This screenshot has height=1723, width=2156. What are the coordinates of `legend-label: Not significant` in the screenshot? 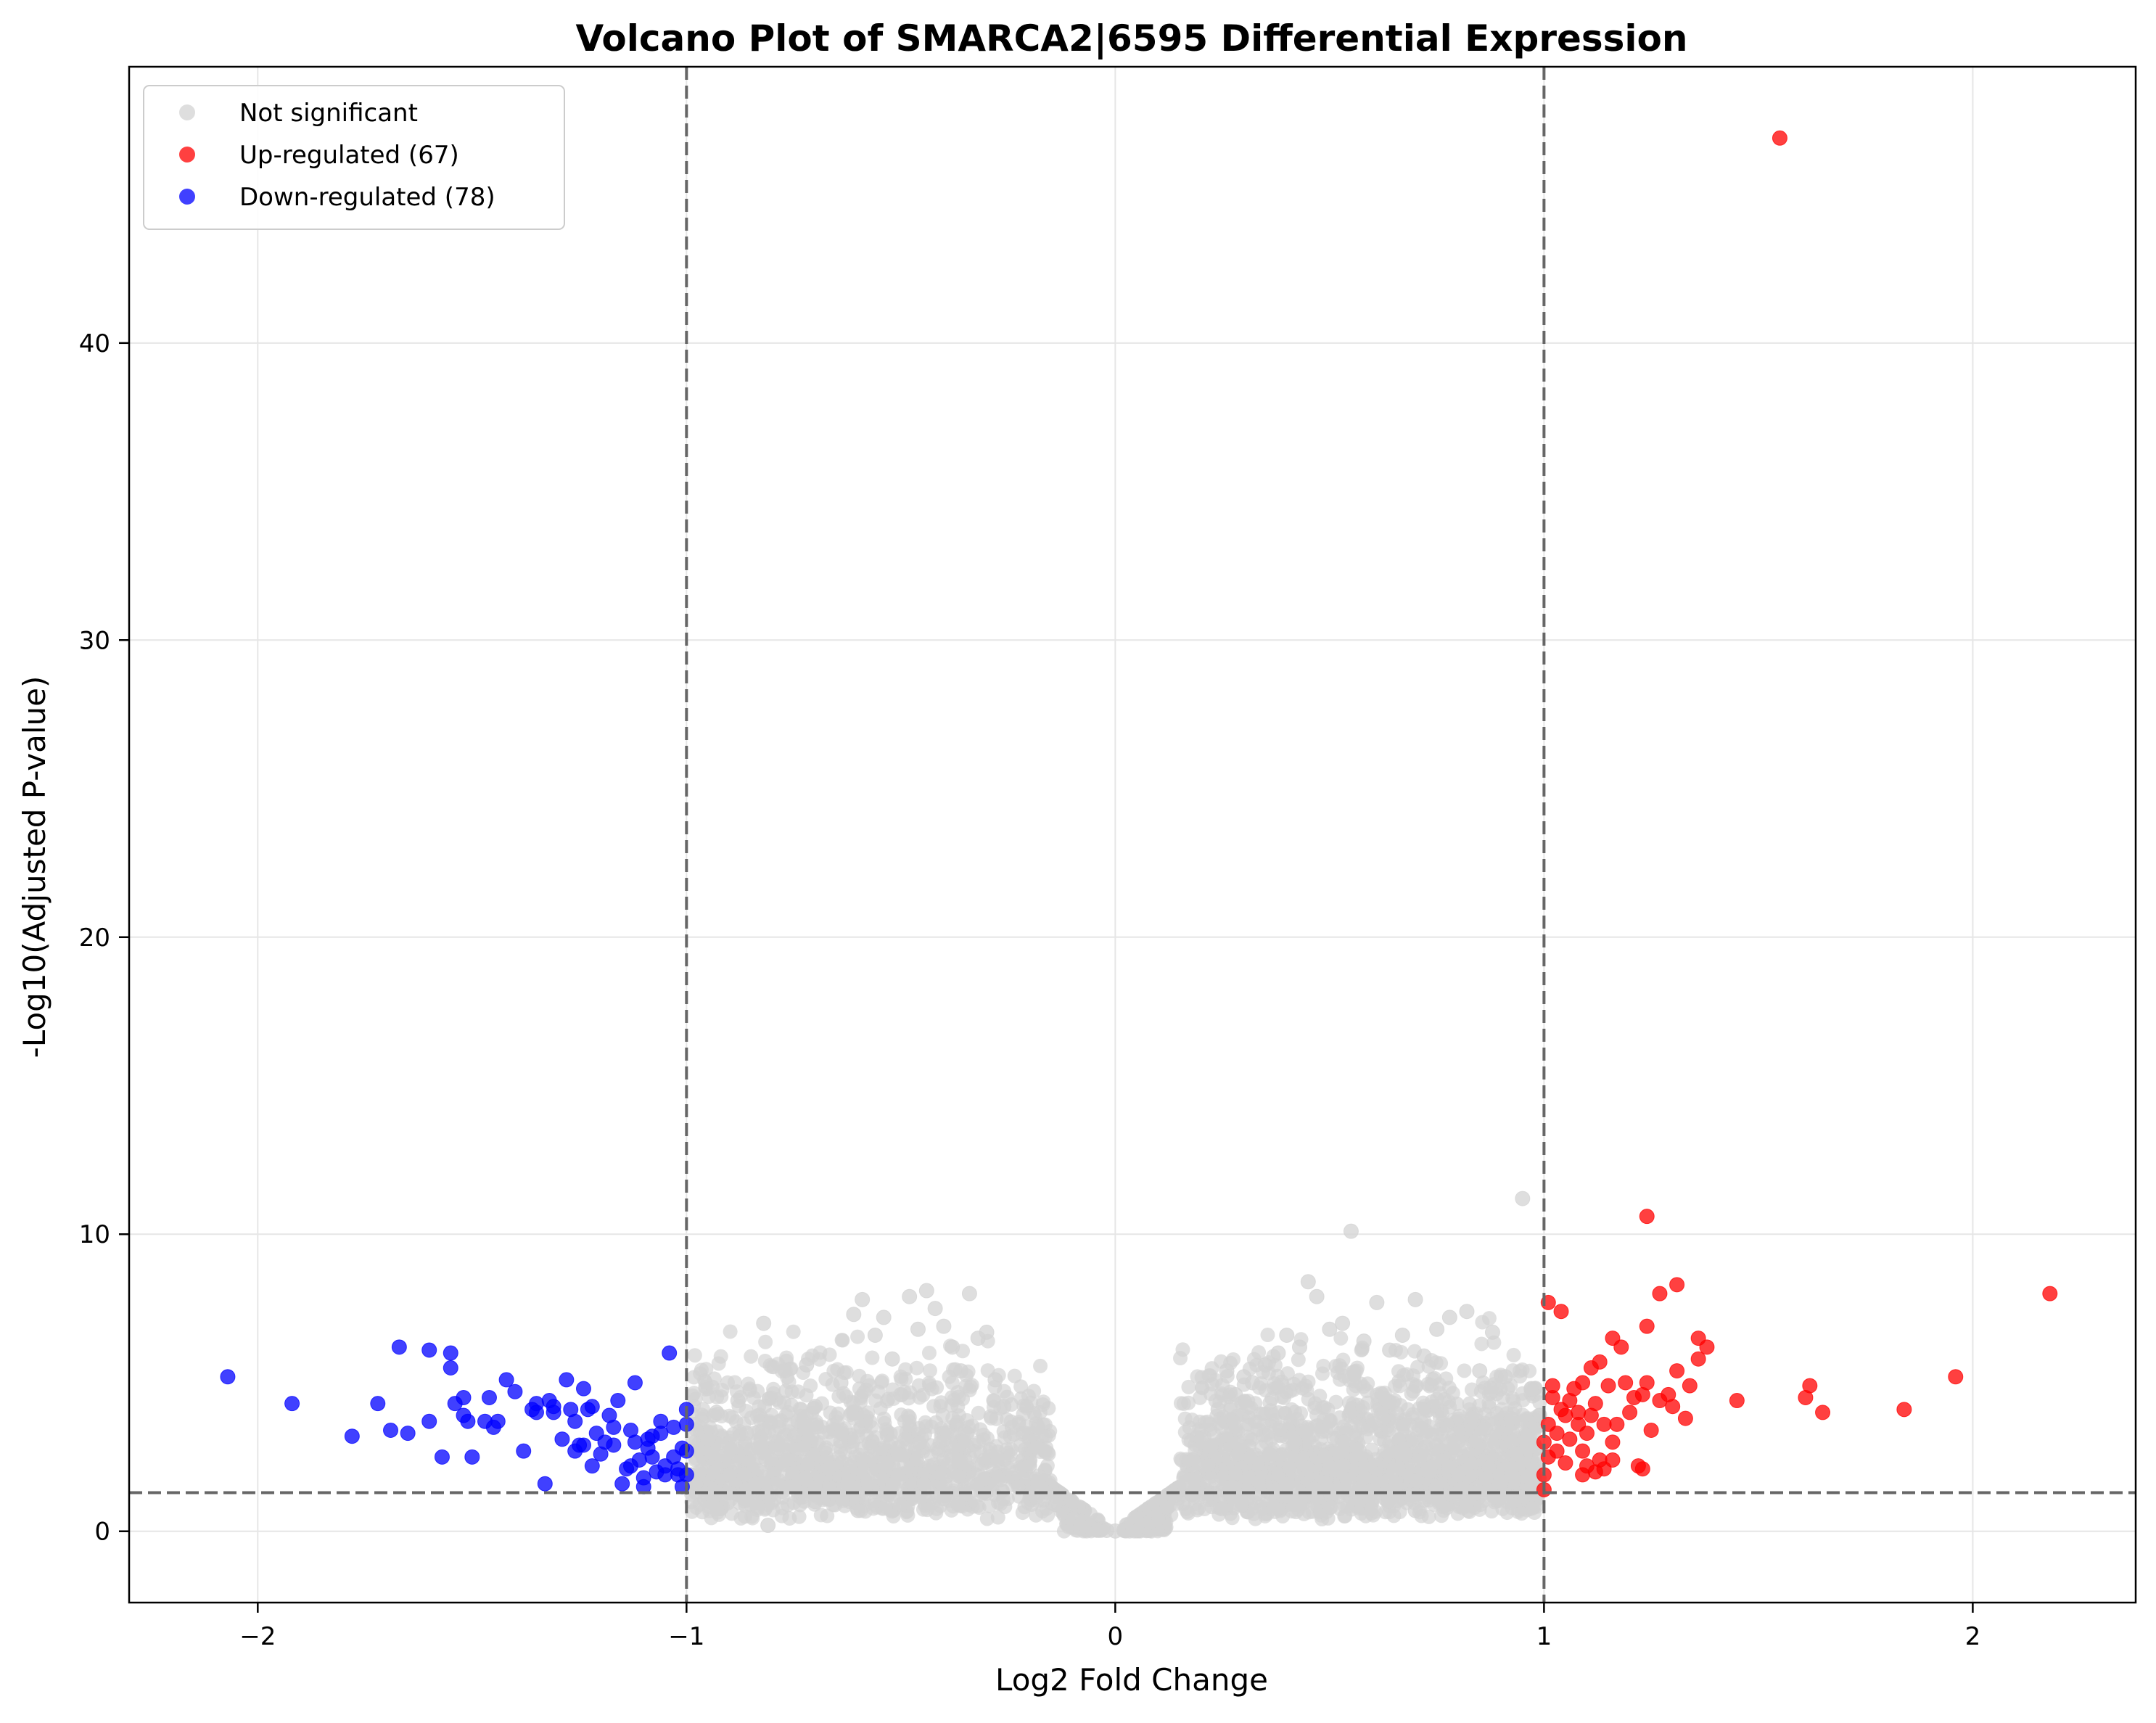 It's located at (328, 113).